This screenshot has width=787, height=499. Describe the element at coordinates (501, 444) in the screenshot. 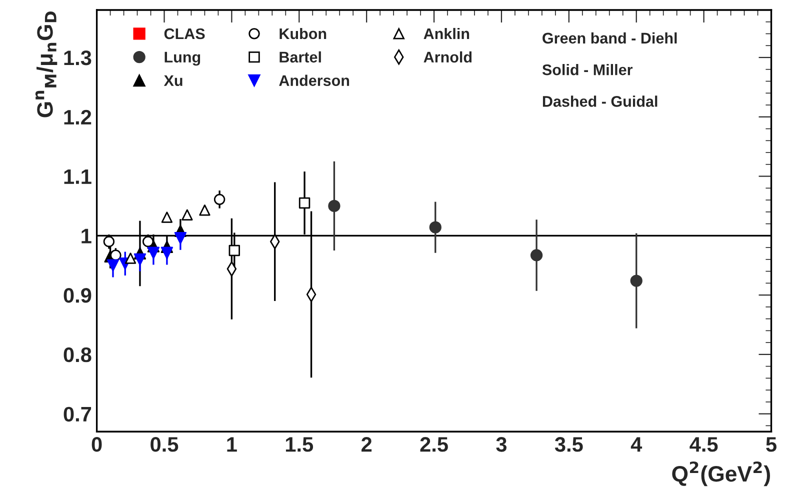

I see `x-tick-label: 3` at that location.